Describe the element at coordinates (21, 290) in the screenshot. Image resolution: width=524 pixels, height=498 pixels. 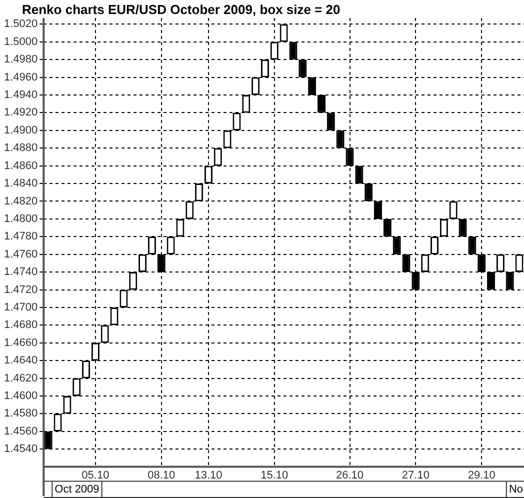
I see `y-tick-label: 1.4720` at that location.